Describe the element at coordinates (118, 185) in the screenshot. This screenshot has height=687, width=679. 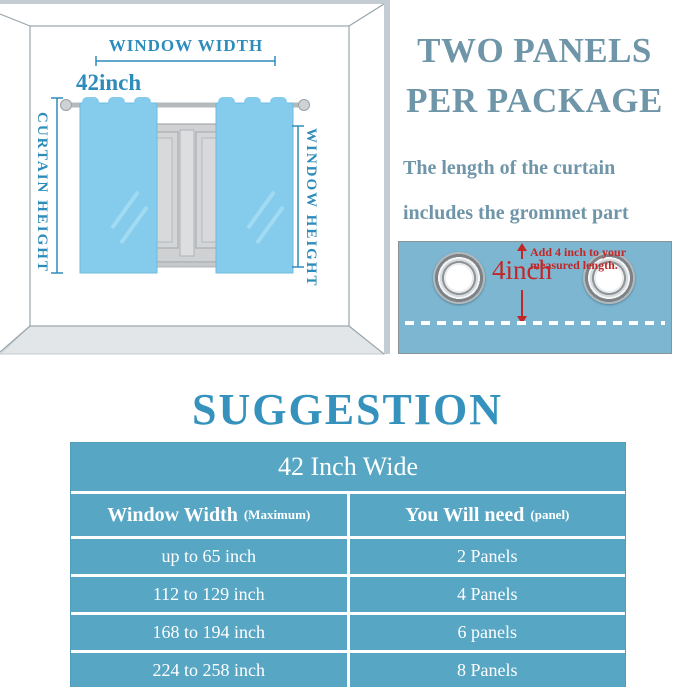
I see `curtain-panel-left` at that location.